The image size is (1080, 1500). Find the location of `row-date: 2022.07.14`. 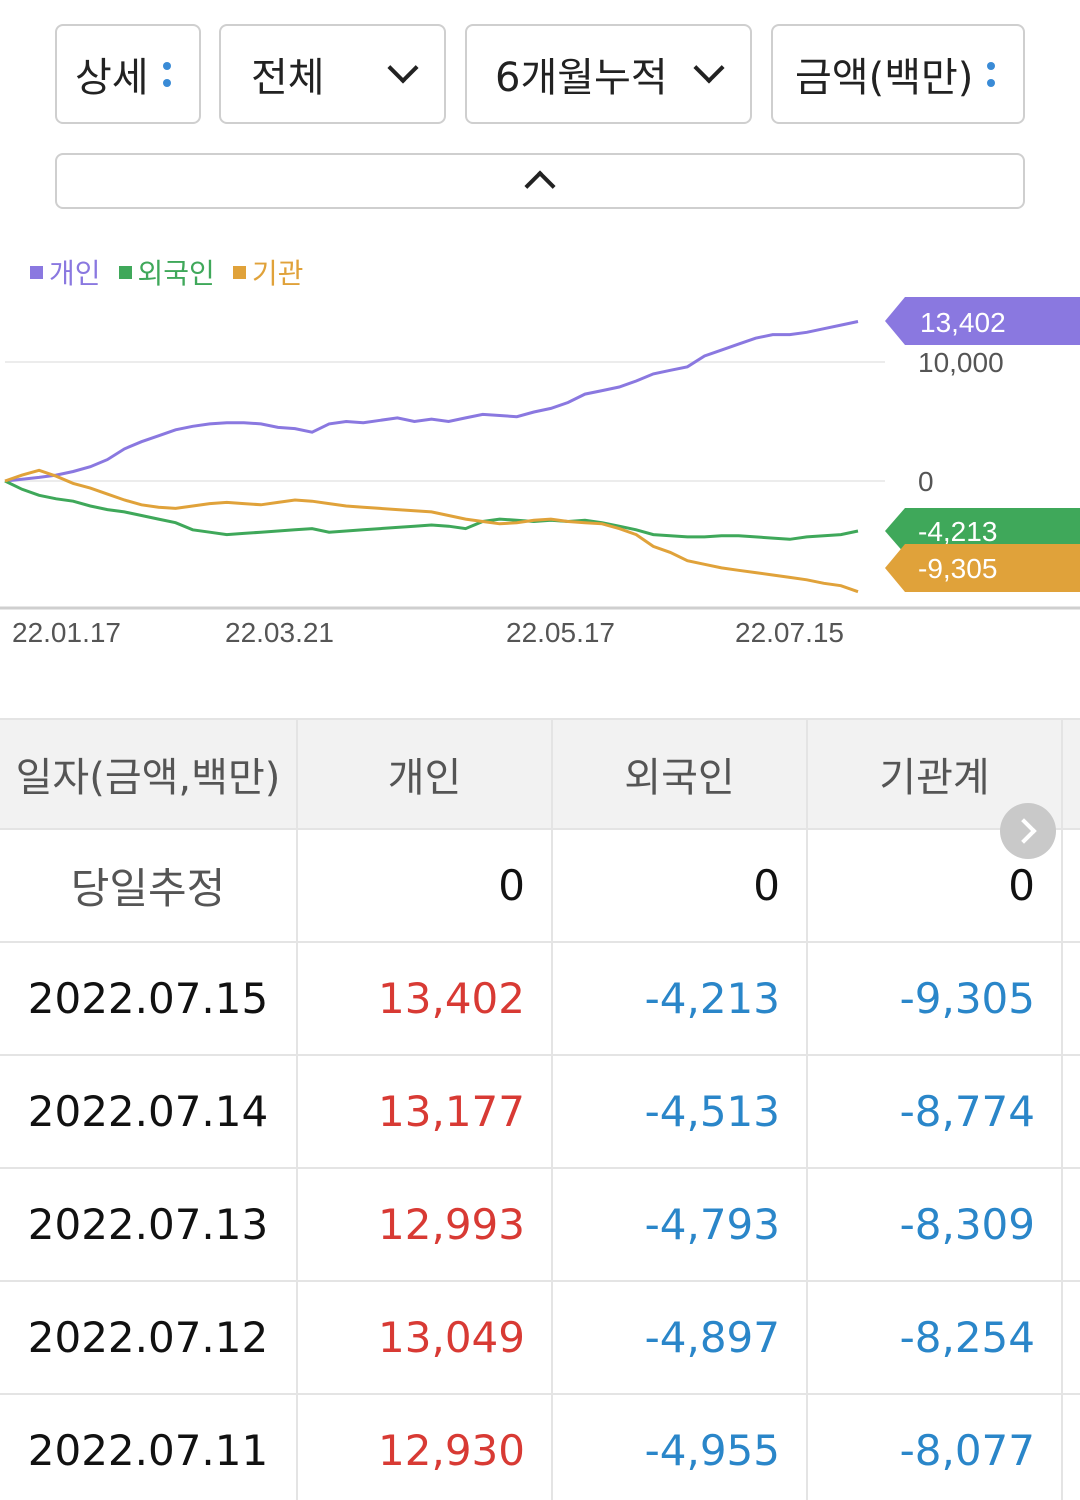

row-date: 2022.07.14 is located at coordinates (149, 1111).